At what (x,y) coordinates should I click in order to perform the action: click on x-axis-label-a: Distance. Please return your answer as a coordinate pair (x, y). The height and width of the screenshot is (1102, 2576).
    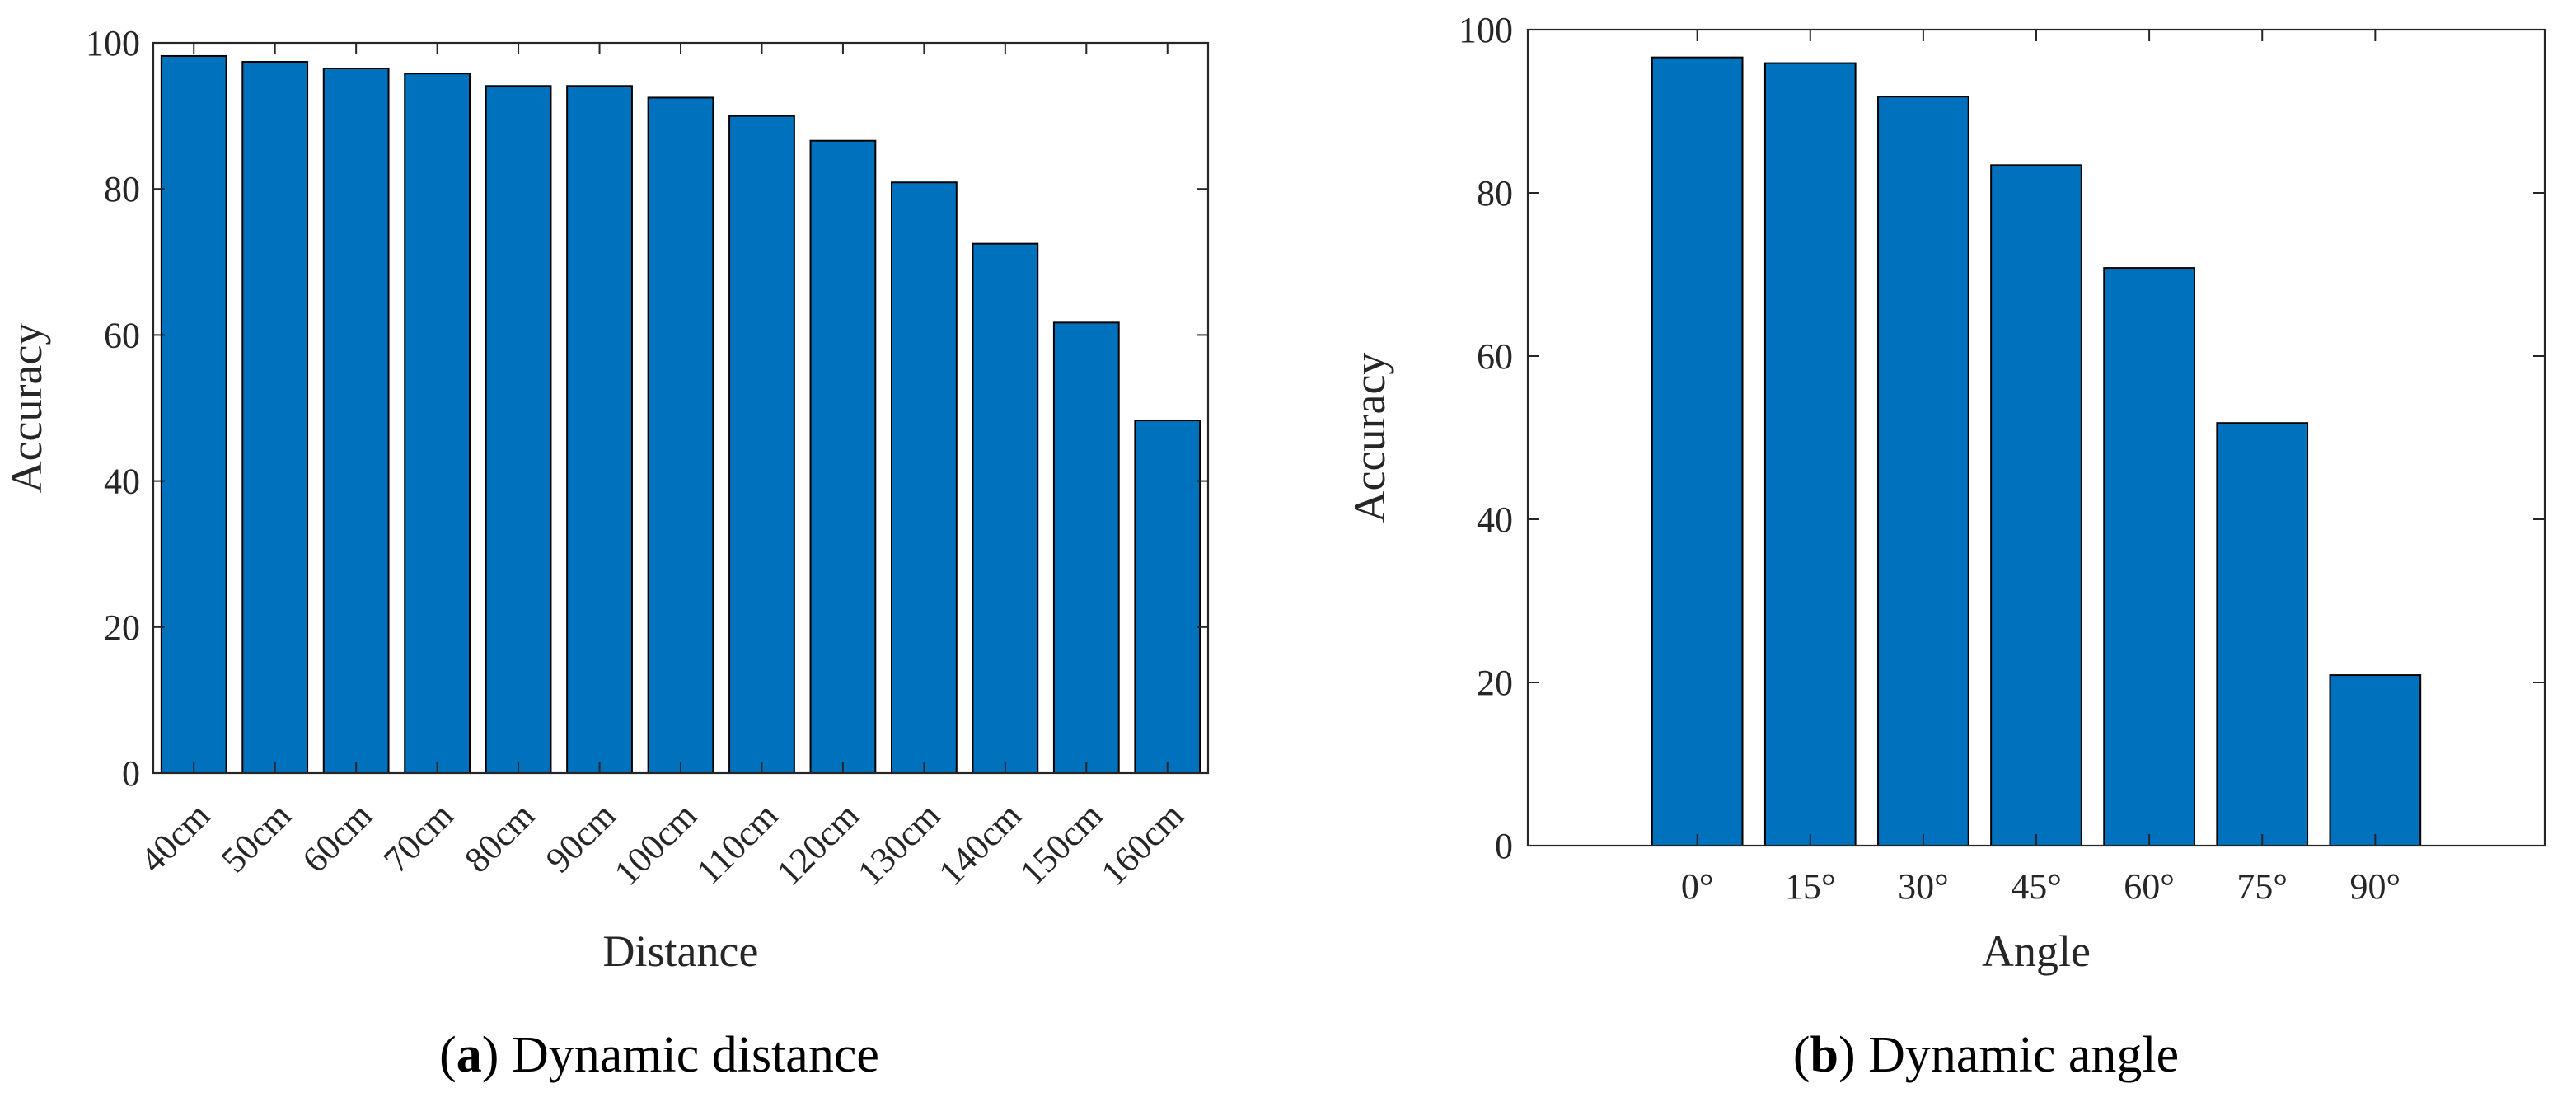
    Looking at the image, I should click on (681, 951).